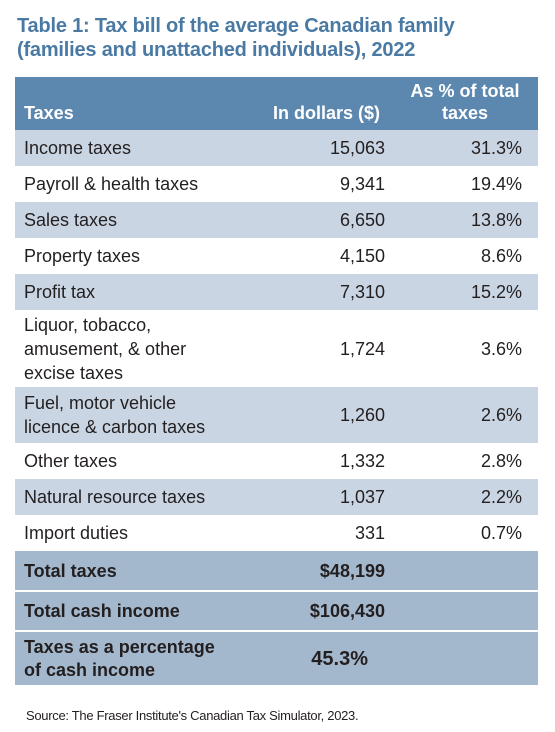 This screenshot has height=732, width=555. What do you see at coordinates (496, 148) in the screenshot?
I see `row-percent: 31.3%` at bounding box center [496, 148].